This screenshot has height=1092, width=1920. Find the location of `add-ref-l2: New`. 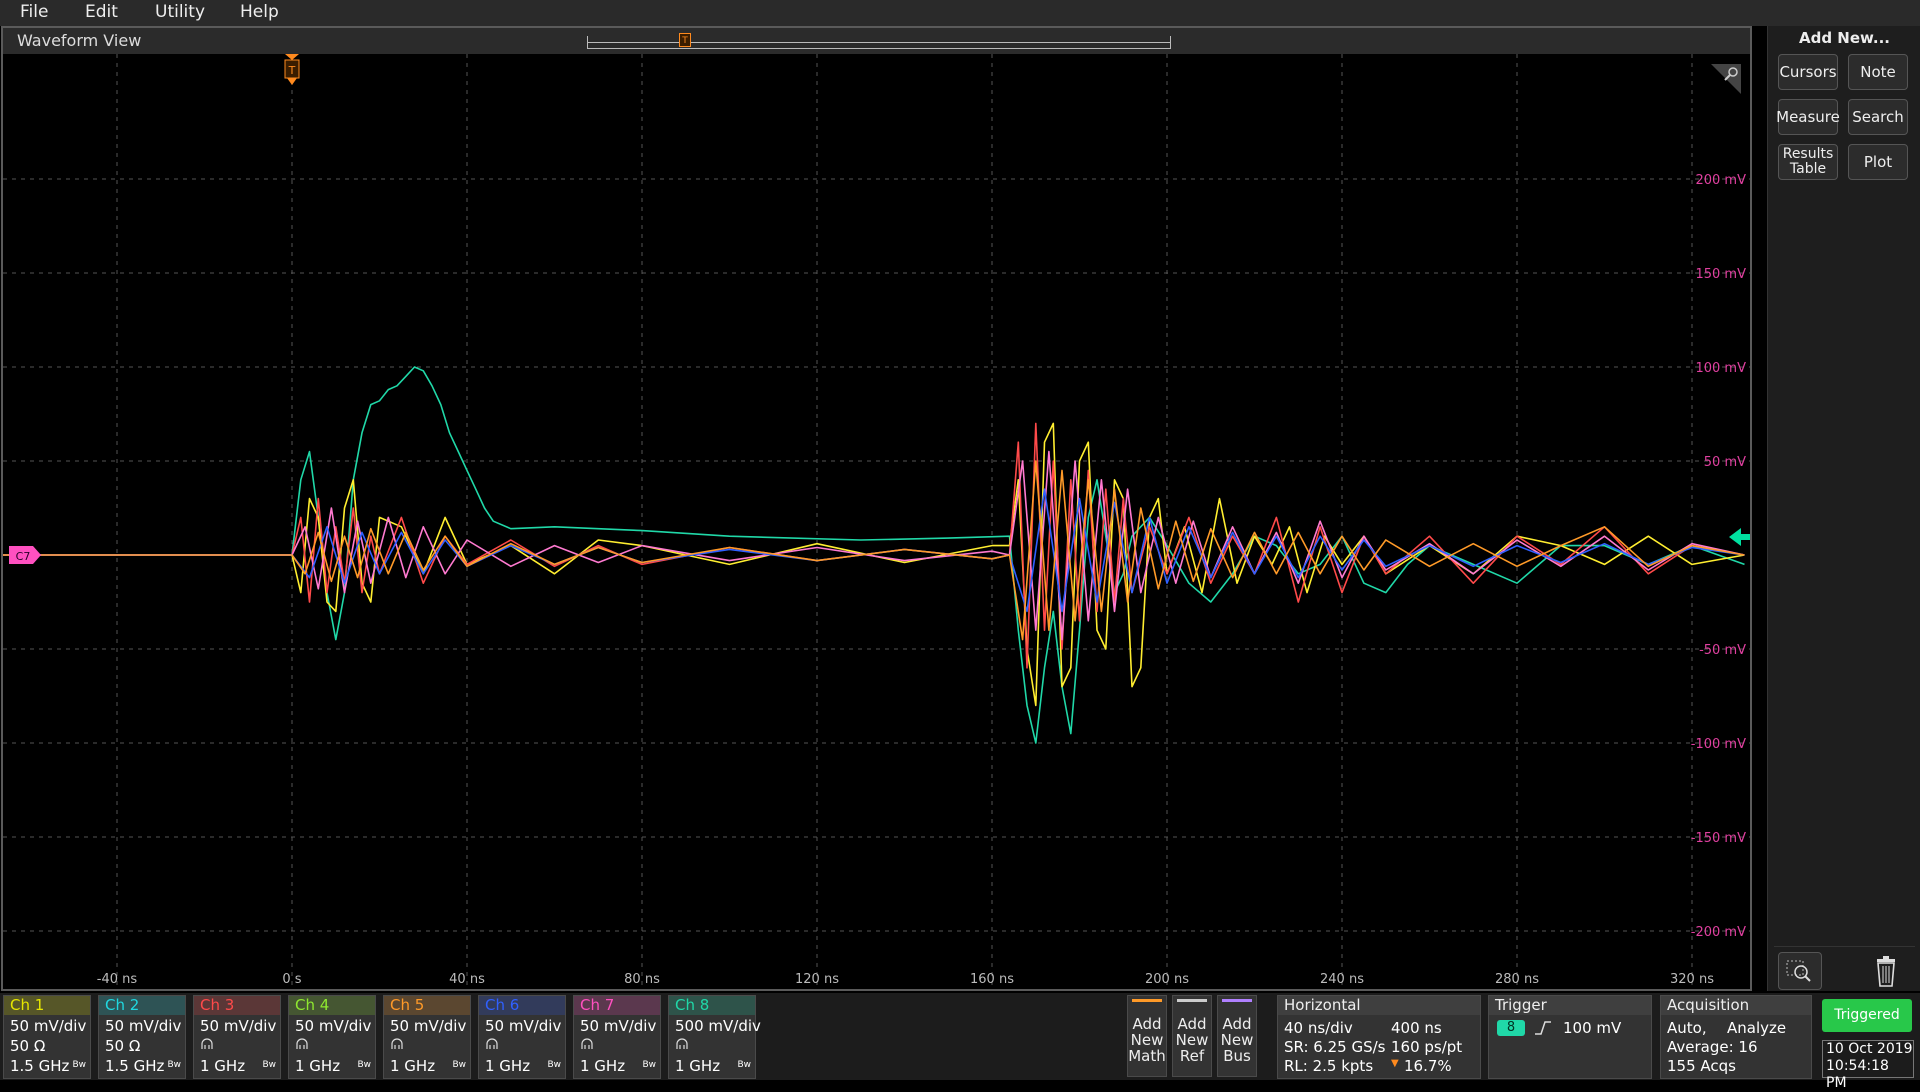

add-ref-l2: New is located at coordinates (1192, 1040).